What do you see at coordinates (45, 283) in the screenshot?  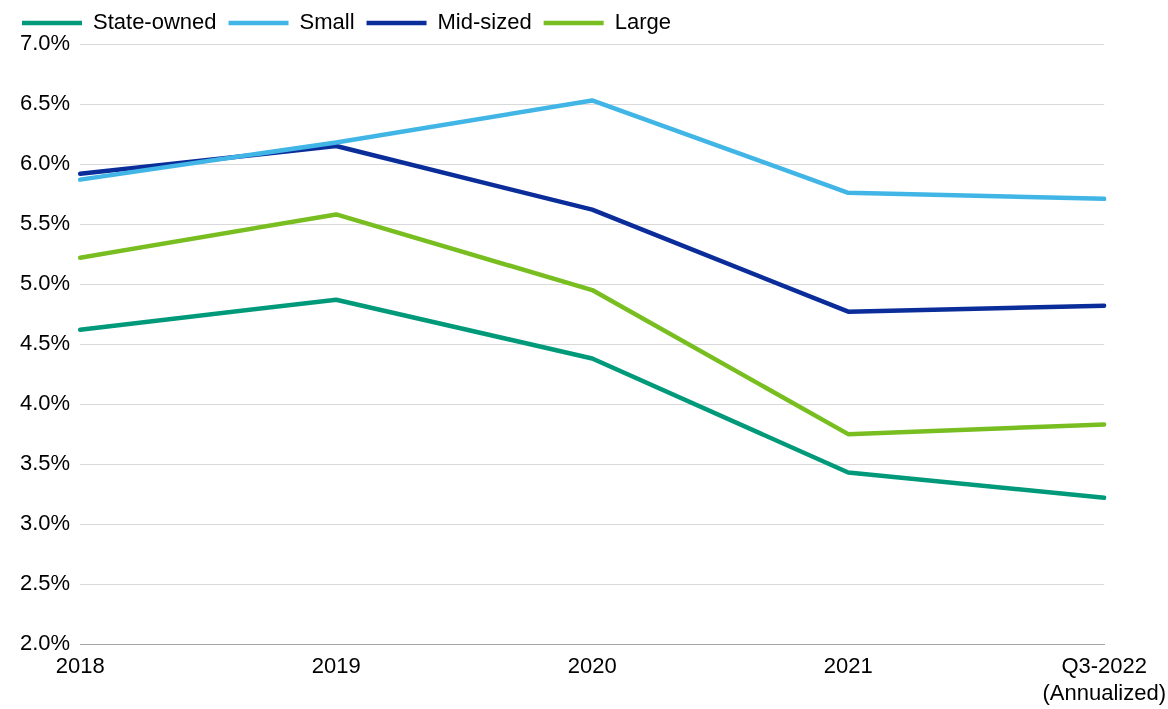 I see `y-tick-label: 5.0%` at bounding box center [45, 283].